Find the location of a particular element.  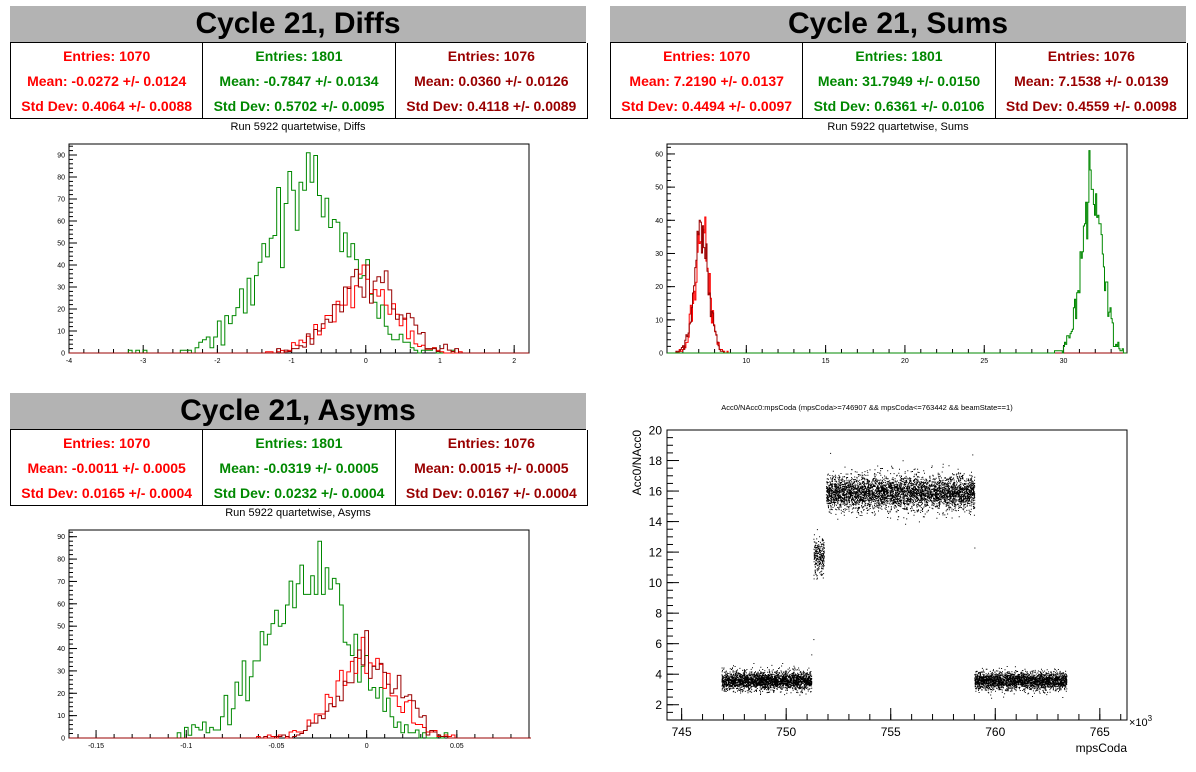

y-tick-label: 30 is located at coordinates (61, 288).